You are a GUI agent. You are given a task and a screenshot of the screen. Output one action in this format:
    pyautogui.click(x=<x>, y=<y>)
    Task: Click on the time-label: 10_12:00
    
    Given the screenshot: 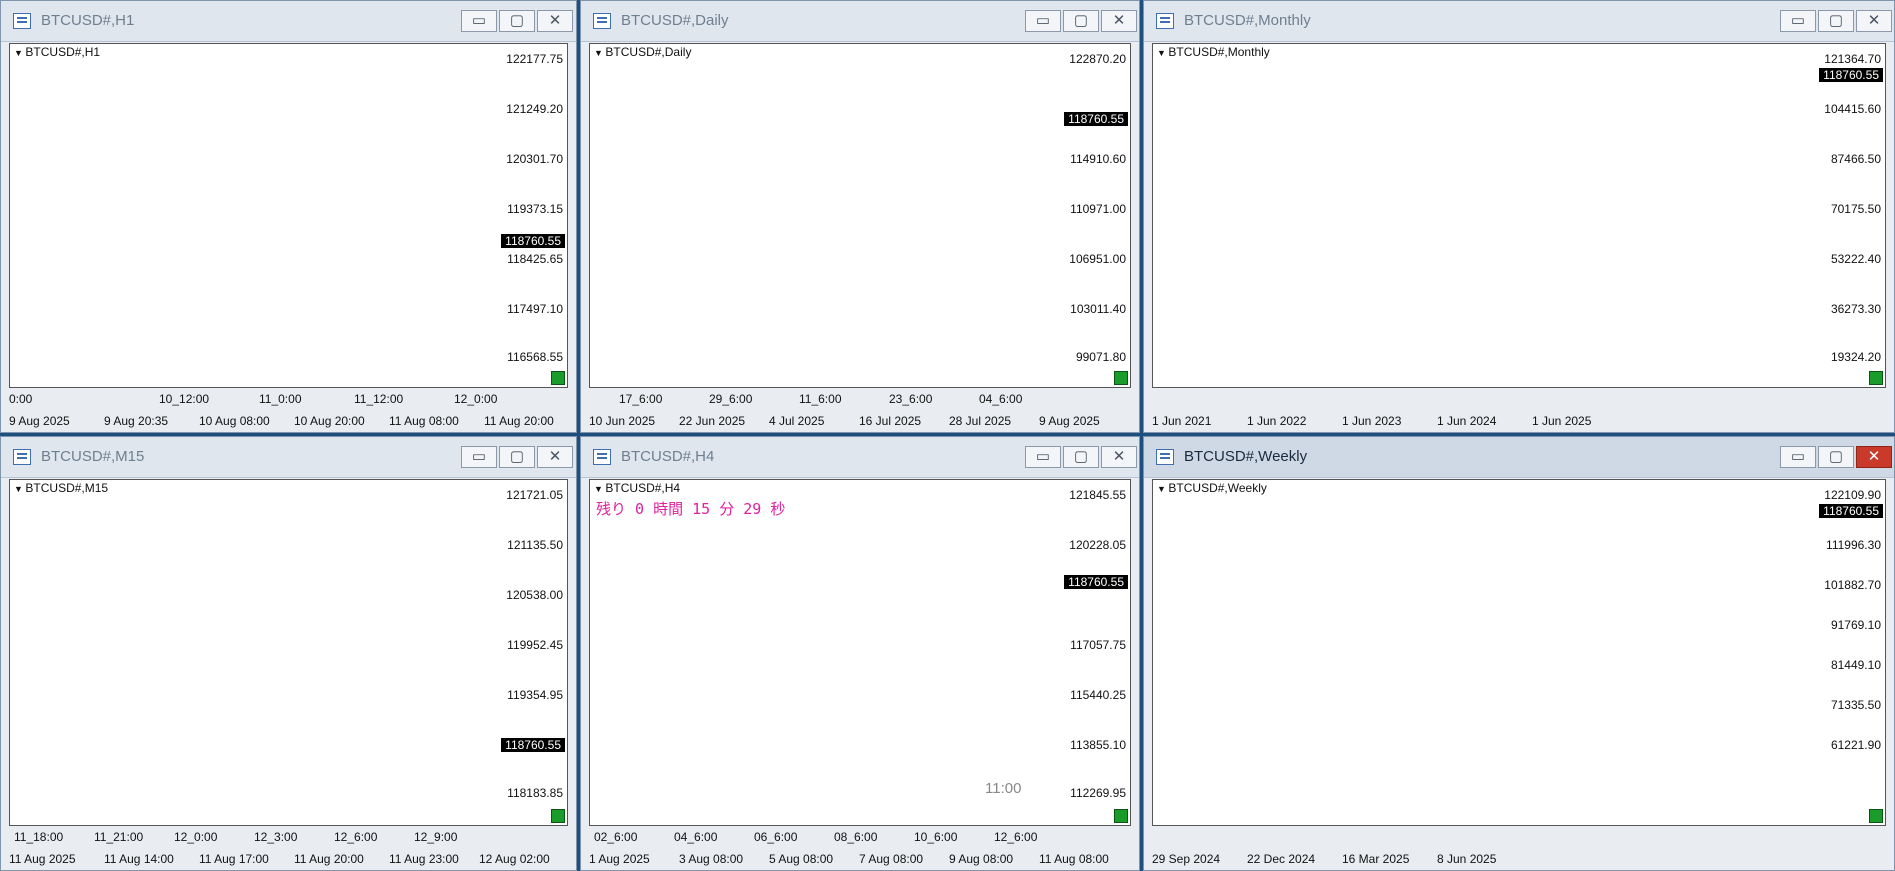 What is the action you would take?
    pyautogui.click(x=184, y=399)
    